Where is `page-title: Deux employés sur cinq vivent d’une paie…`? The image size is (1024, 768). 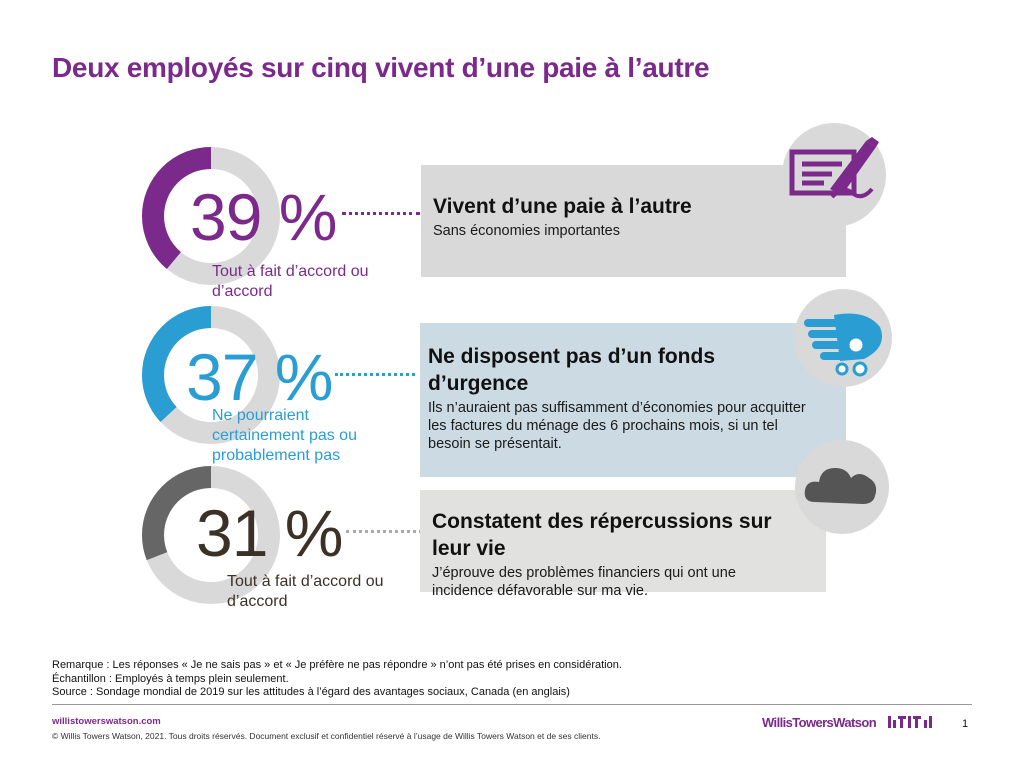
page-title: Deux employés sur cinq vivent d’une paie… is located at coordinates (381, 67).